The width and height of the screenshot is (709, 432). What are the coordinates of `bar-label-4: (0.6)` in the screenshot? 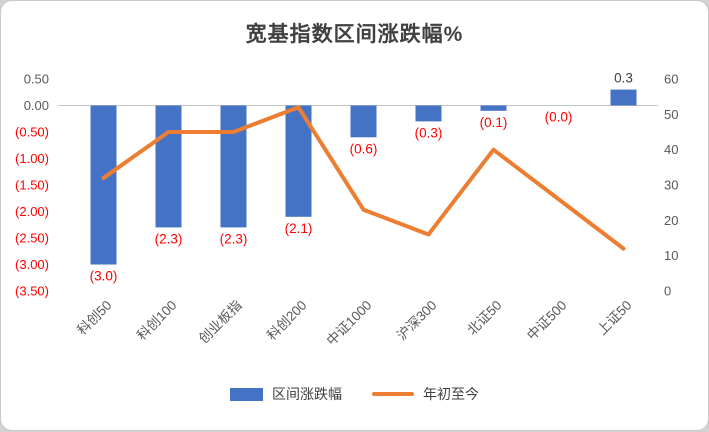 It's located at (364, 148).